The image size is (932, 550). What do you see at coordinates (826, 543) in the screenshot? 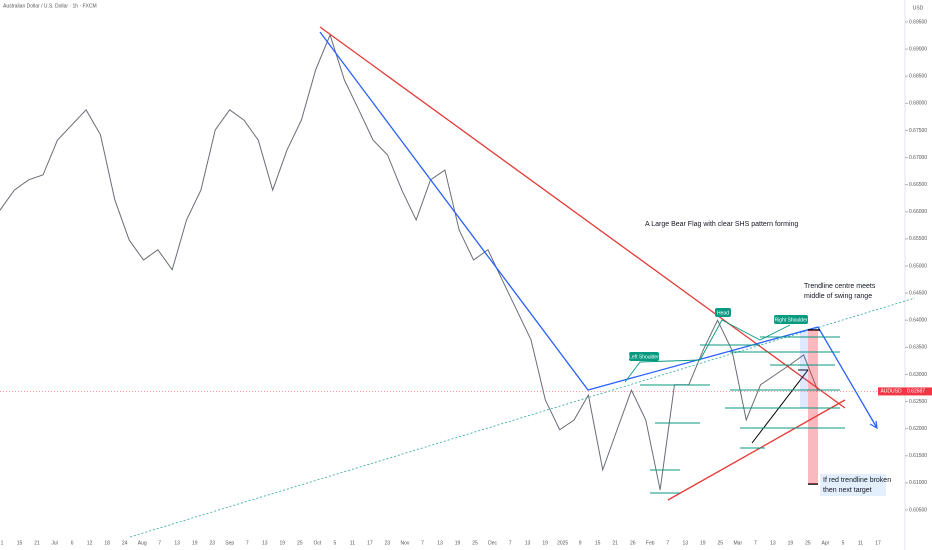
I see `x-tick-label: Apr` at bounding box center [826, 543].